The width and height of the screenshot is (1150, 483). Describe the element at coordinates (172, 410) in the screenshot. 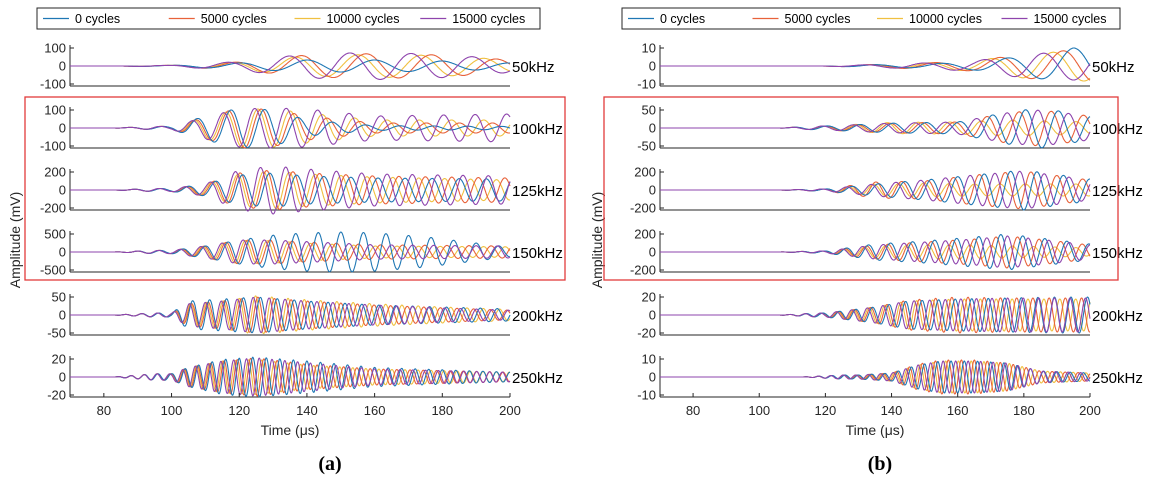

I see `x-tick-label: 100` at that location.